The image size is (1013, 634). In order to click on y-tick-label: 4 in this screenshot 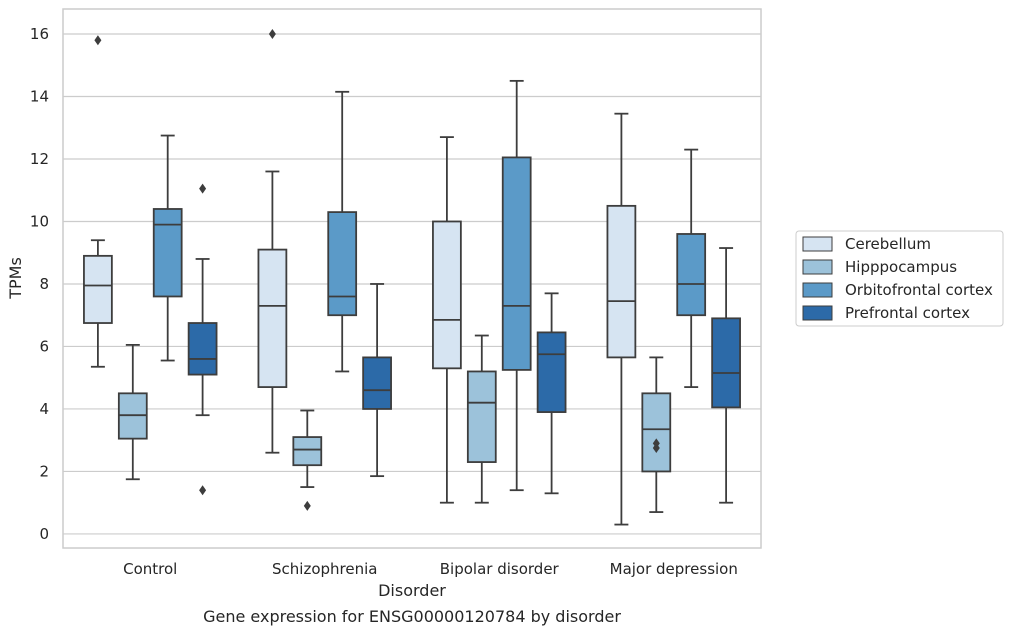, I will do `click(44, 409)`.